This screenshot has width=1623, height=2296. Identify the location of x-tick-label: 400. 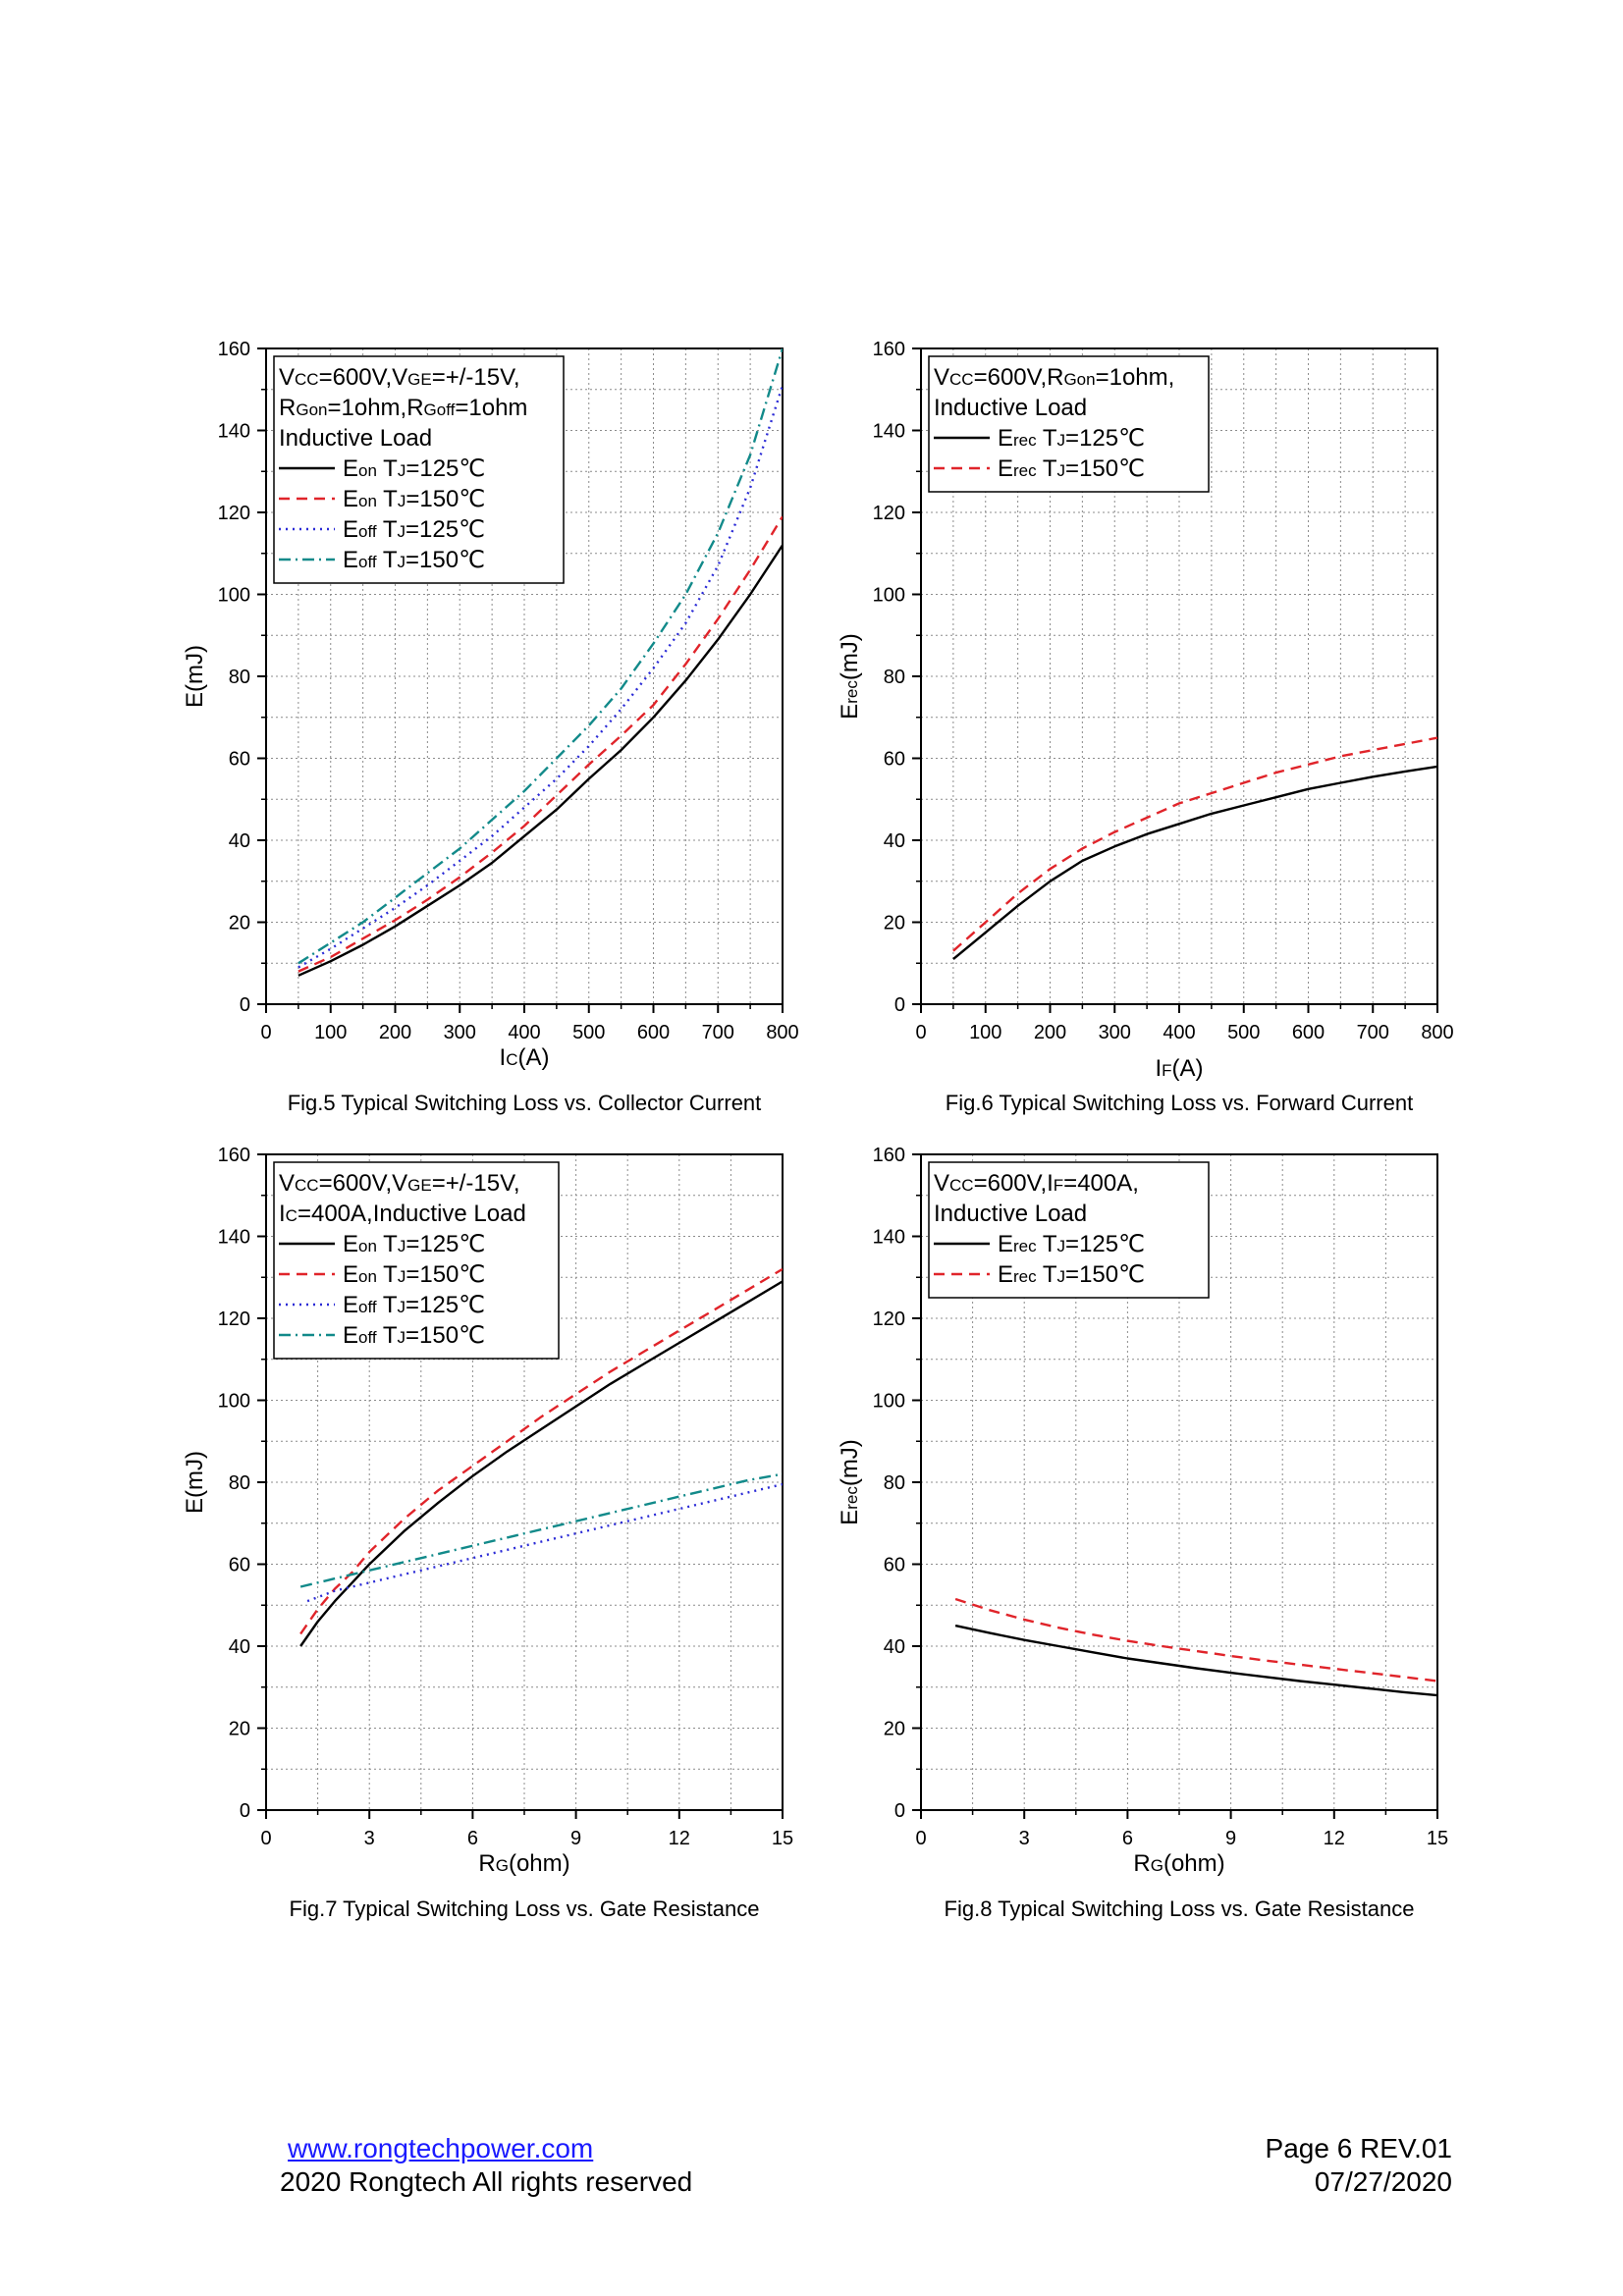
(524, 1033).